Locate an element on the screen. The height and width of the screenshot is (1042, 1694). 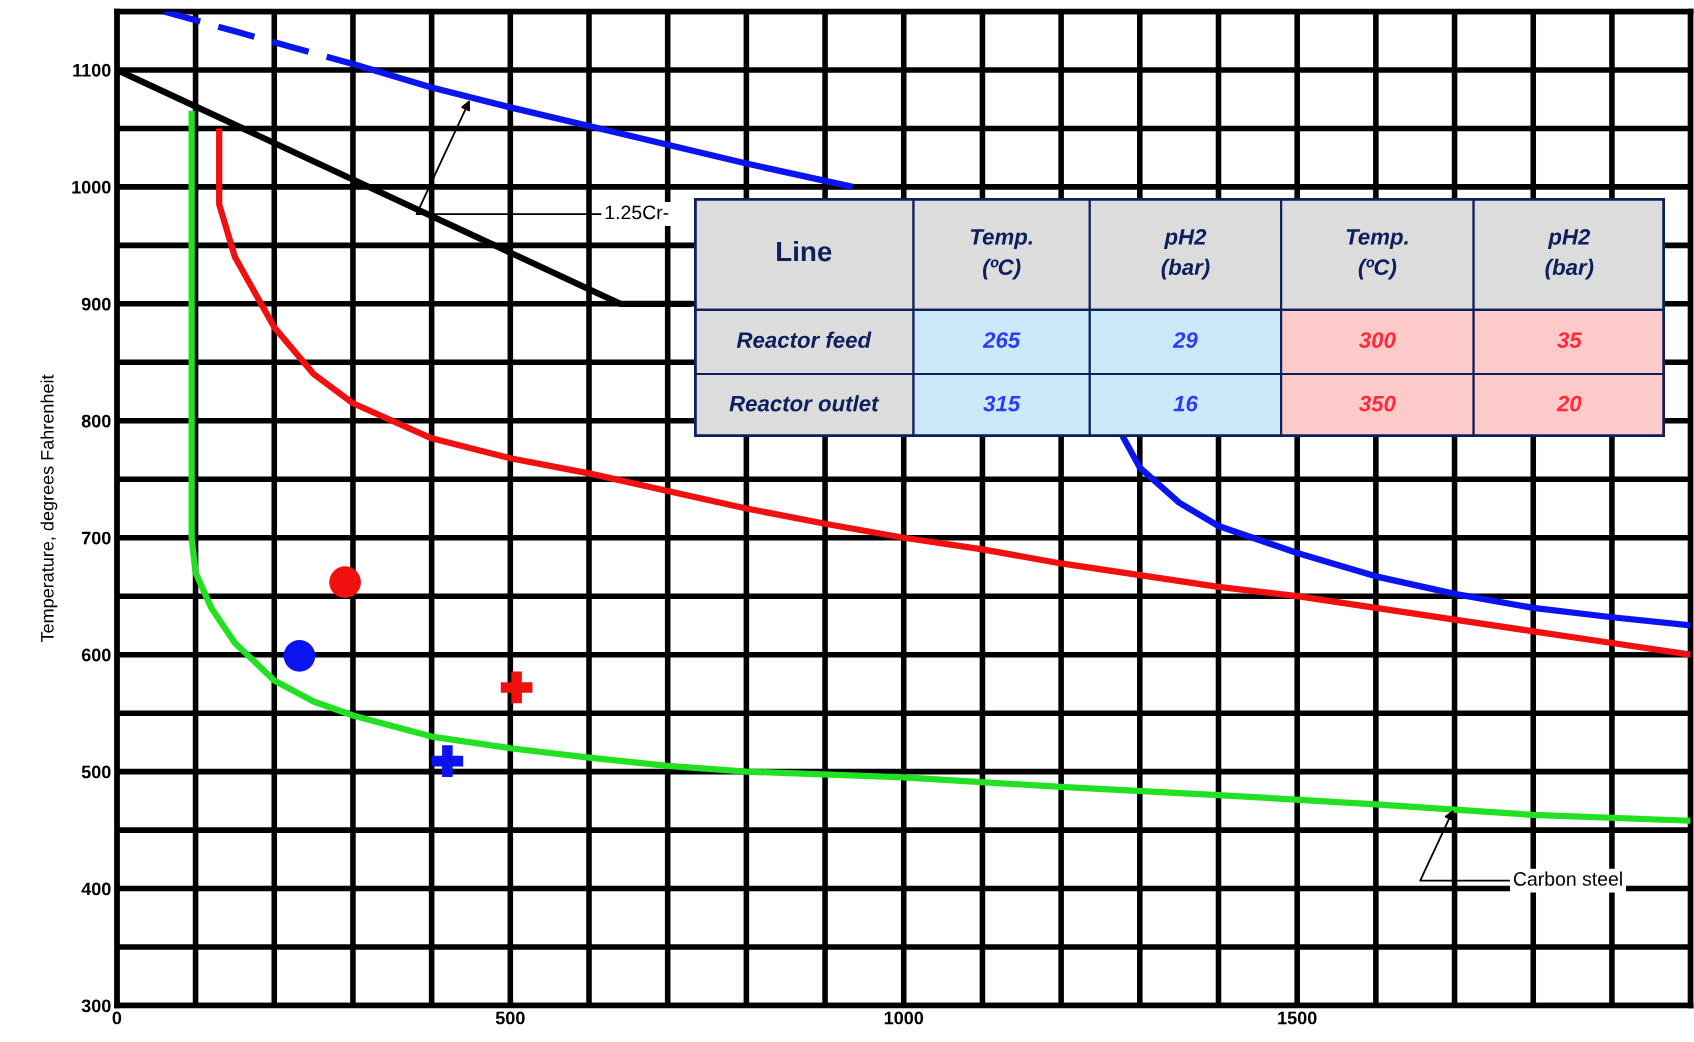
annotation: 1.25Cr- is located at coordinates (637, 212).